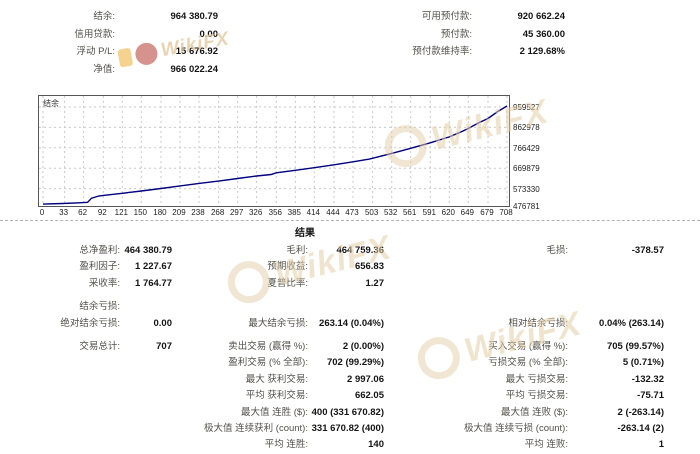 This screenshot has width=700, height=454. I want to click on x-axis-tick: 444, so click(333, 212).